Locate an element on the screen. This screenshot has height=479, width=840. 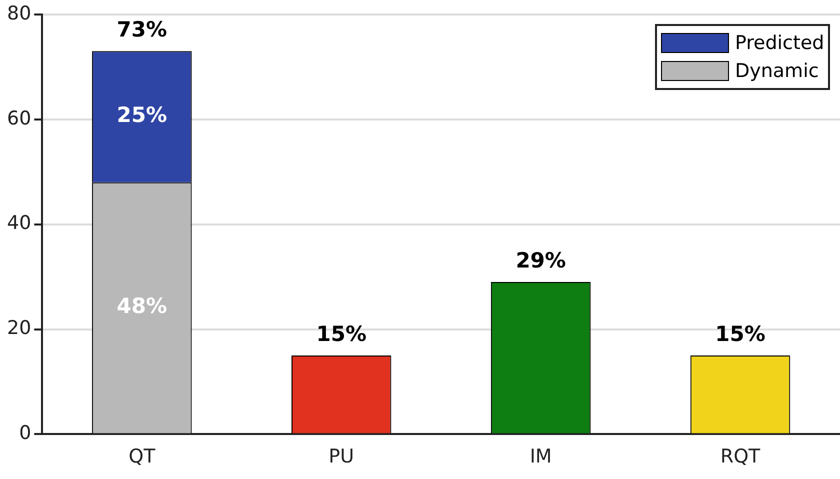
data-label: 48% is located at coordinates (142, 306).